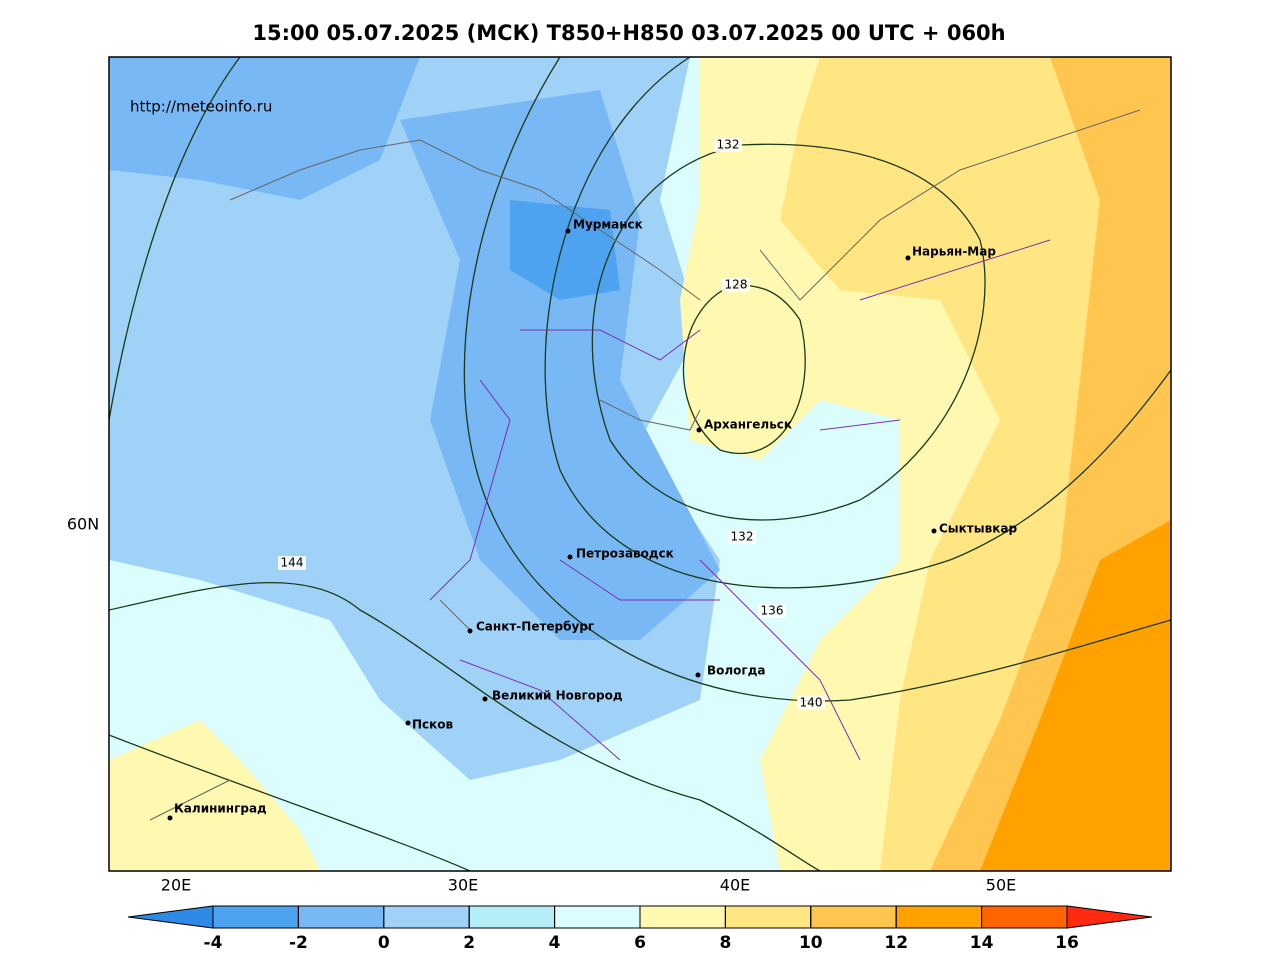 The height and width of the screenshot is (963, 1281). Describe the element at coordinates (1075, 695) in the screenshot. I see `field-hotter` at that location.